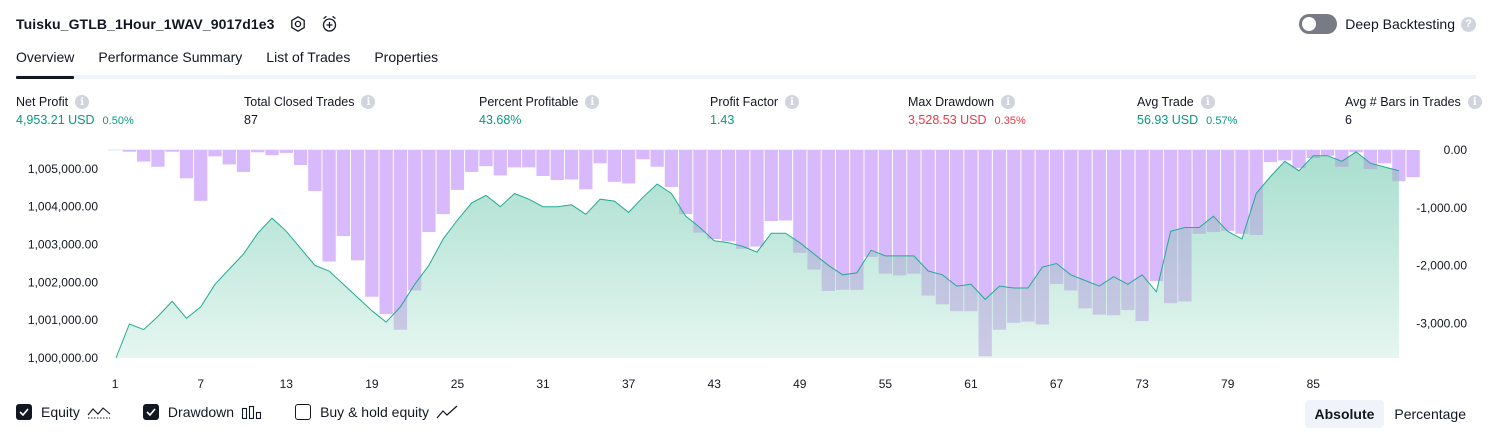 This screenshot has height=438, width=1494. I want to click on legend-label: Drawdown, so click(201, 412).